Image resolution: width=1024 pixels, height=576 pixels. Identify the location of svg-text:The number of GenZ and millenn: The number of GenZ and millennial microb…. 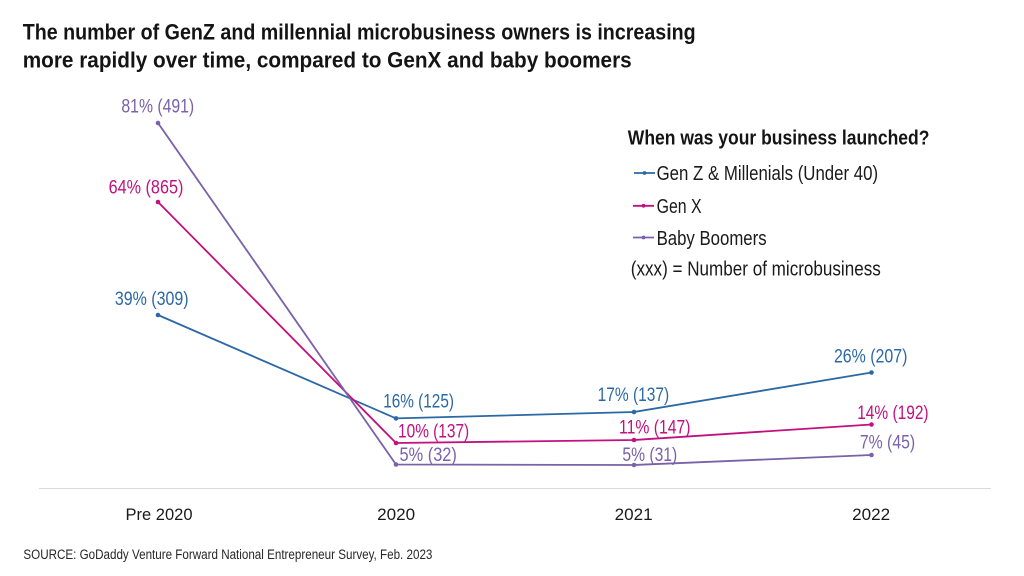
(359, 32).